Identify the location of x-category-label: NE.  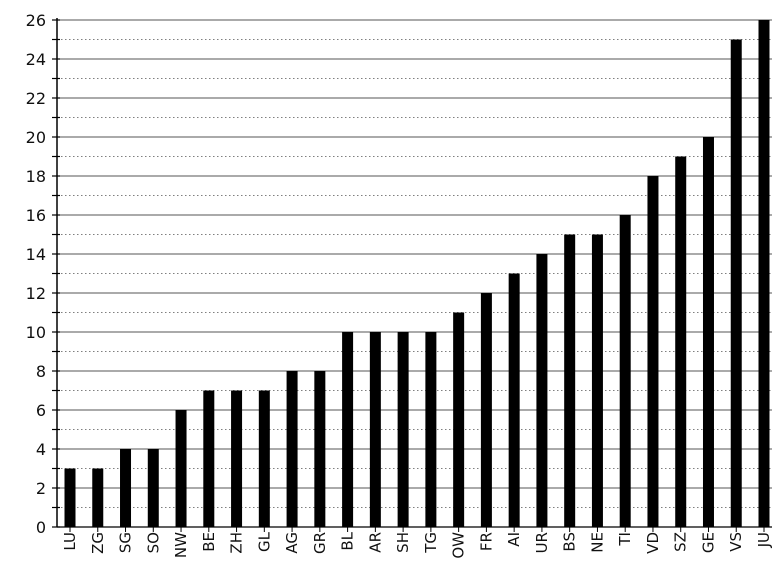
(597, 542).